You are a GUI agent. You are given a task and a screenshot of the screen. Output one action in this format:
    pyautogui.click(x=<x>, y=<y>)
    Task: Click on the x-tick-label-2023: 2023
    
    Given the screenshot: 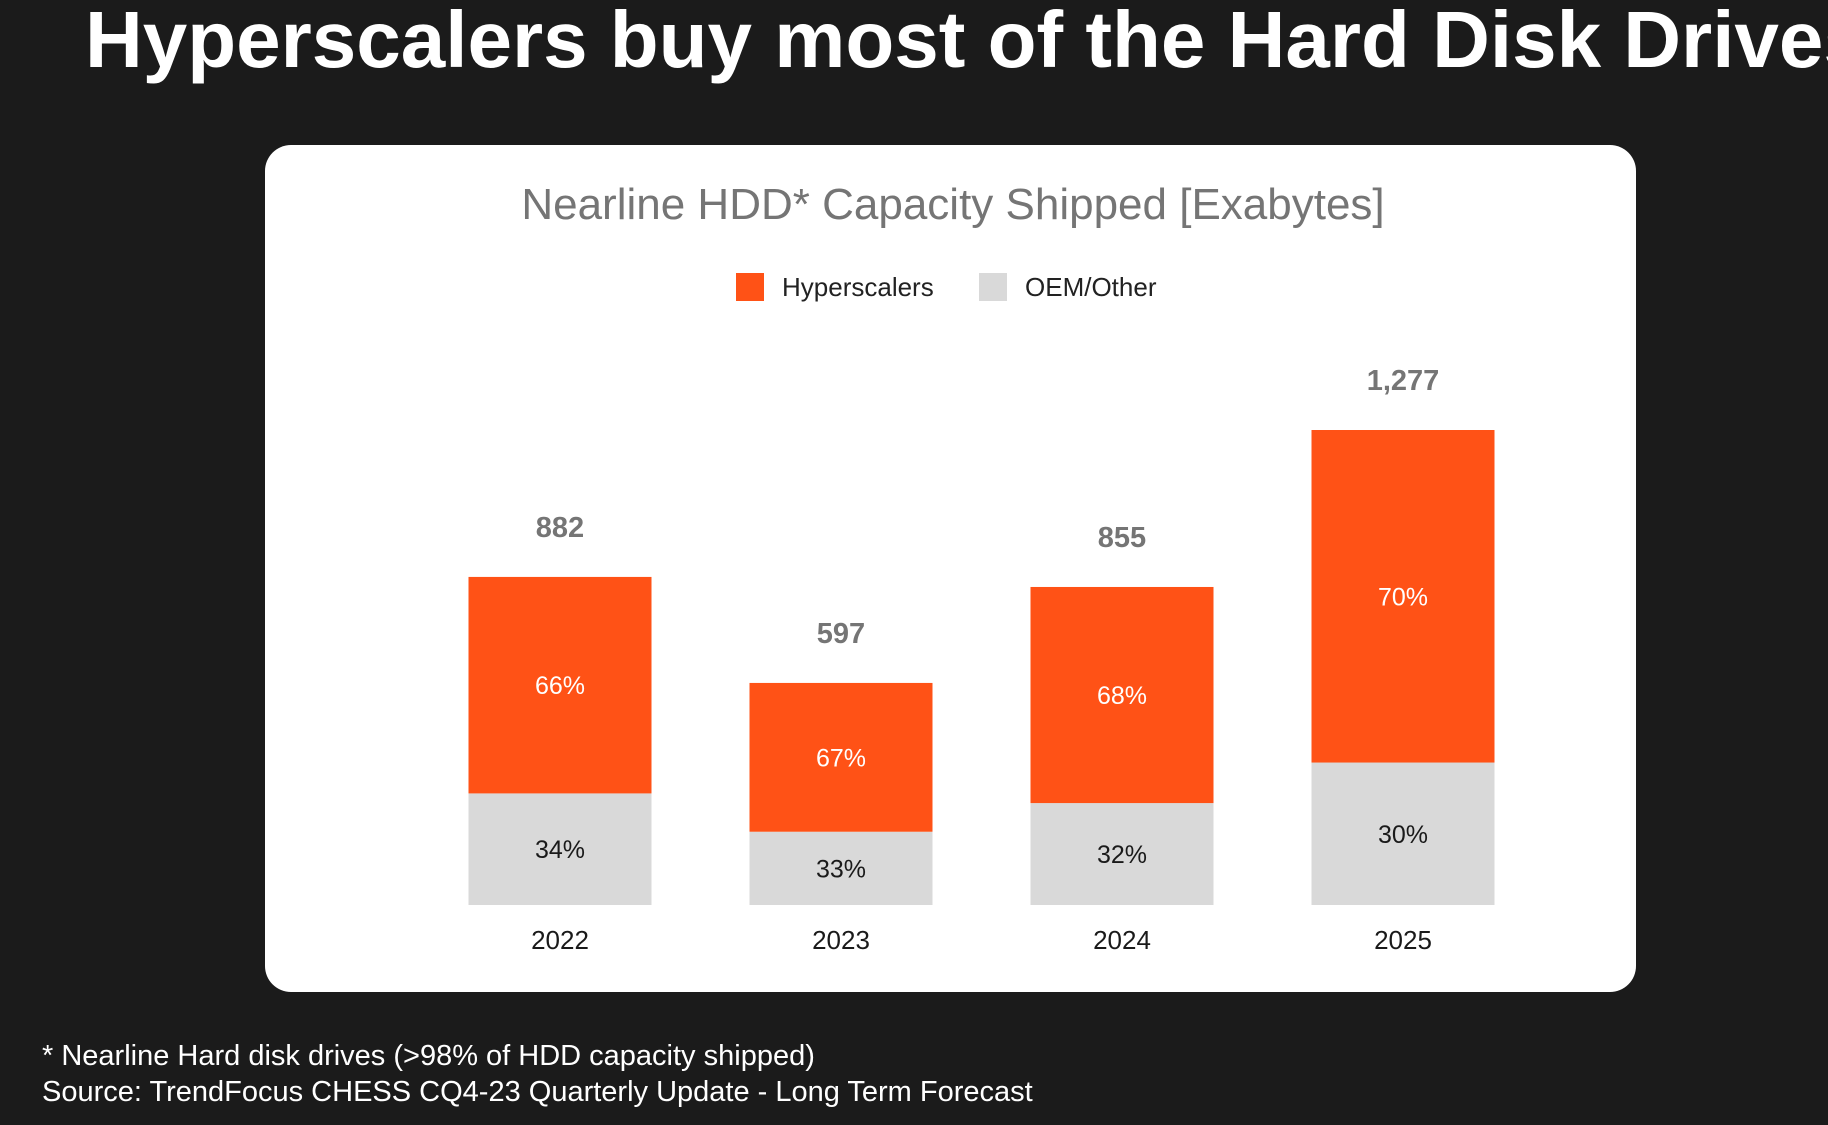 What is the action you would take?
    pyautogui.click(x=841, y=940)
    